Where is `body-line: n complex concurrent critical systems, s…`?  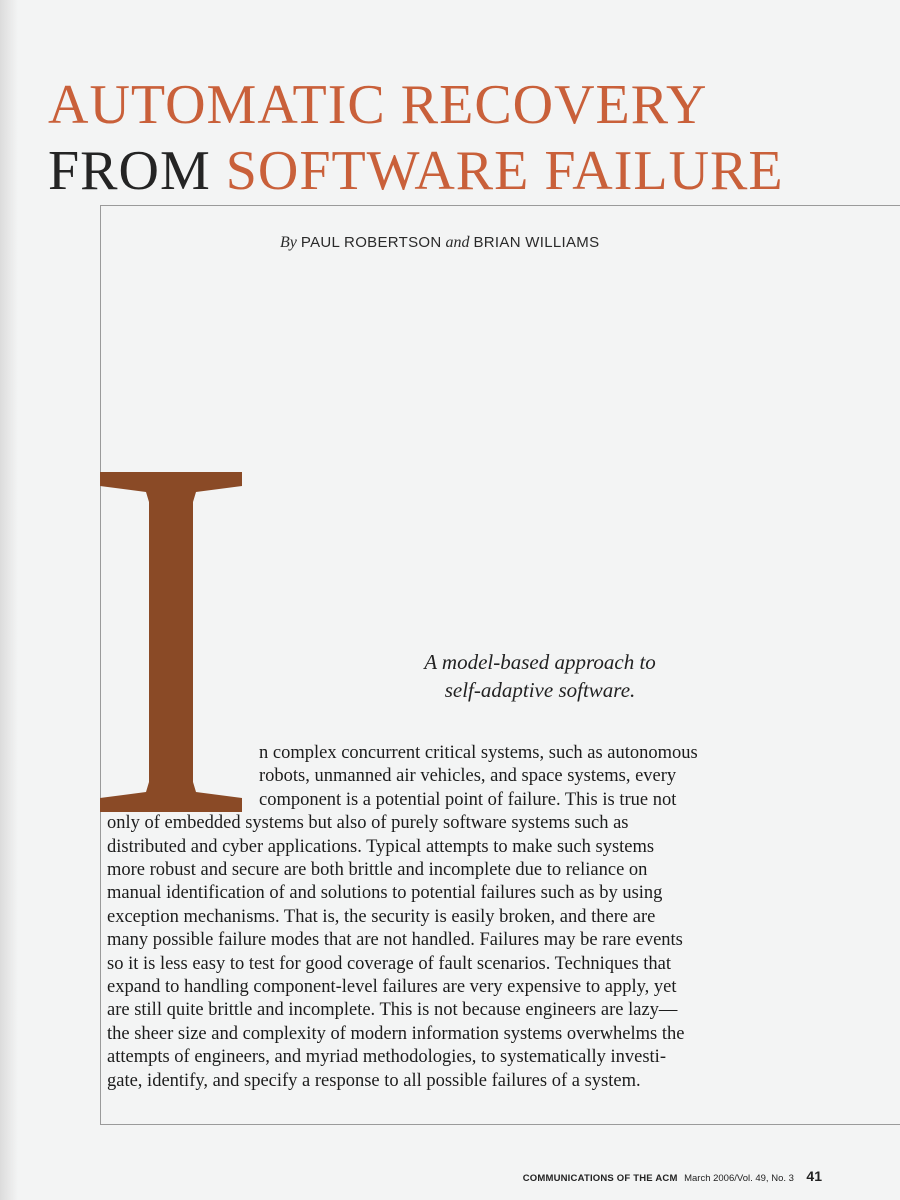
body-line: n complex concurrent critical systems, s… is located at coordinates (478, 753).